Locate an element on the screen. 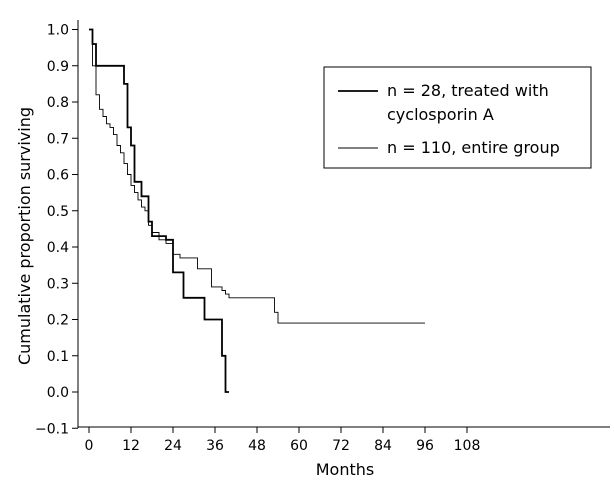 The width and height of the screenshot is (614, 483). y-tick-label: −0.1 is located at coordinates (52, 429).